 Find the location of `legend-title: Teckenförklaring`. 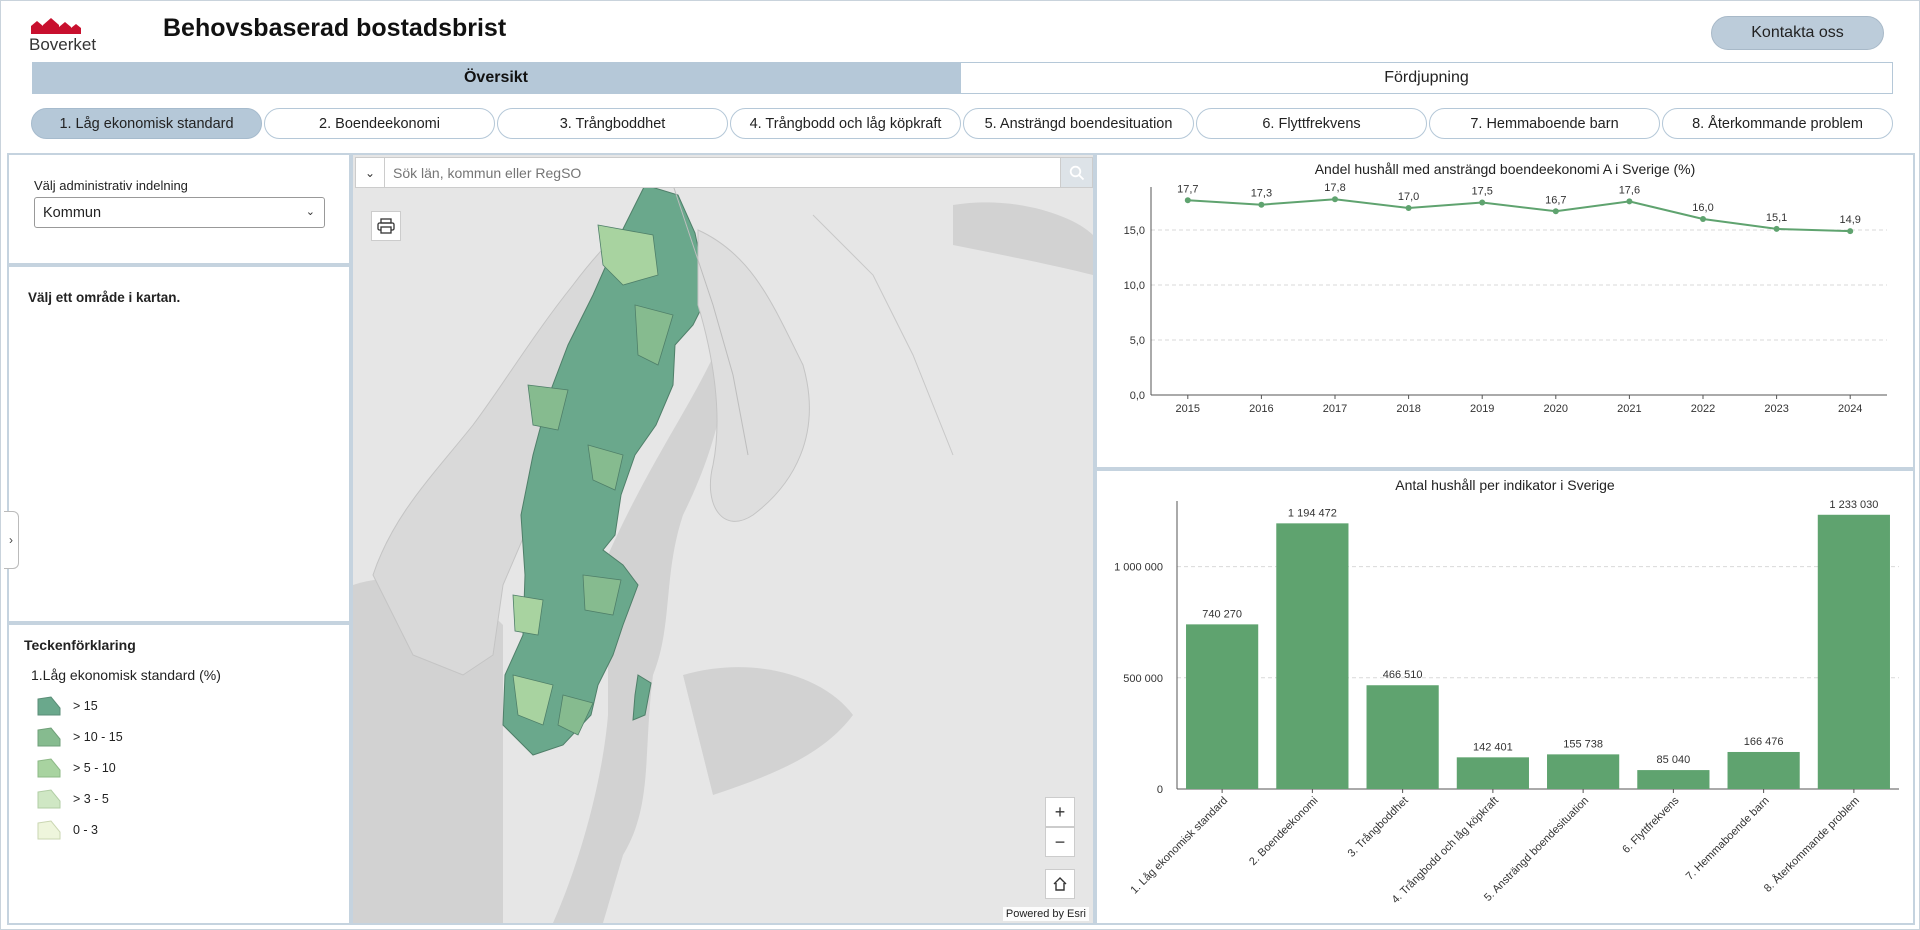

legend-title: Teckenförklaring is located at coordinates (80, 645).